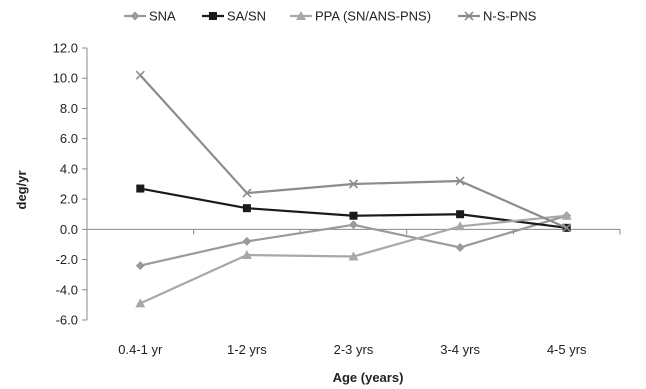 Image resolution: width=646 pixels, height=389 pixels. I want to click on y-tick-label: 8.0, so click(69, 108).